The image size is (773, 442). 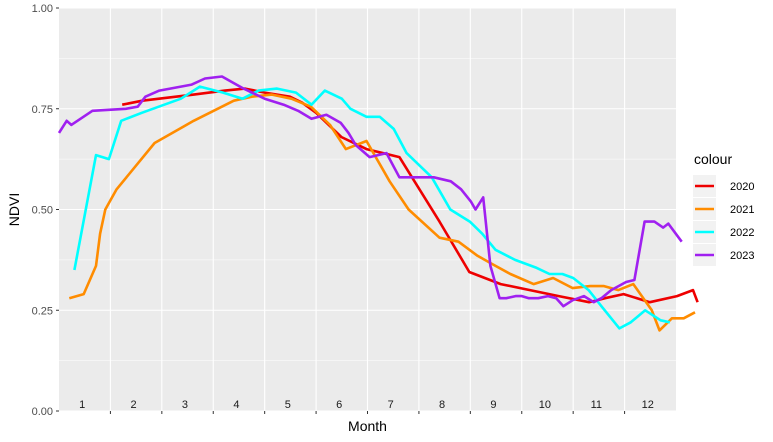 I want to click on month-label: 6, so click(x=339, y=405).